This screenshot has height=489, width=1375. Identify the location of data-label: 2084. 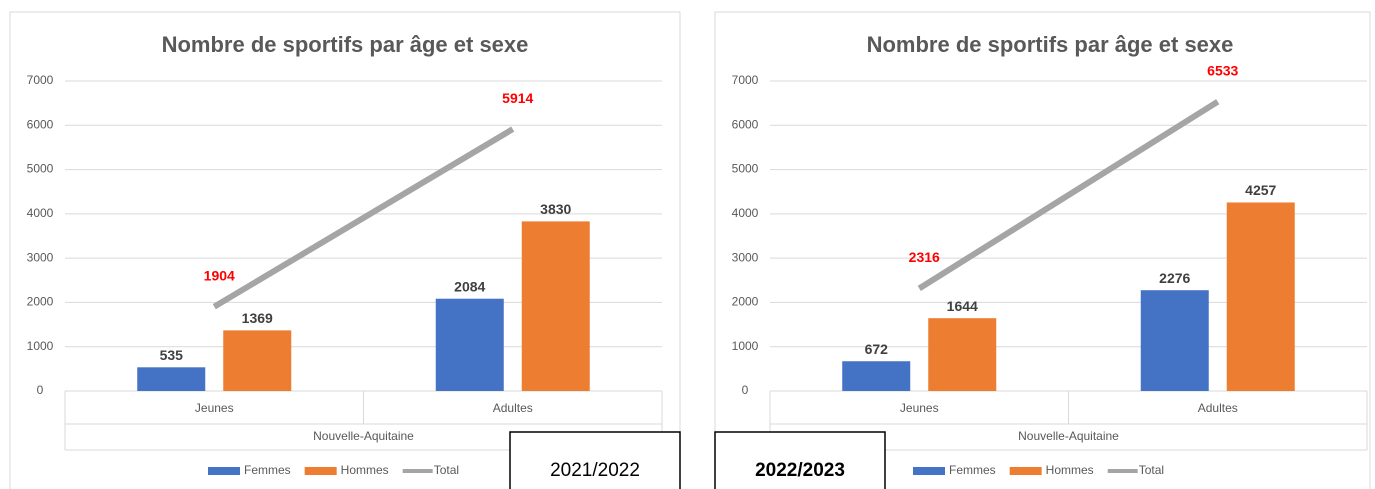
(469, 286).